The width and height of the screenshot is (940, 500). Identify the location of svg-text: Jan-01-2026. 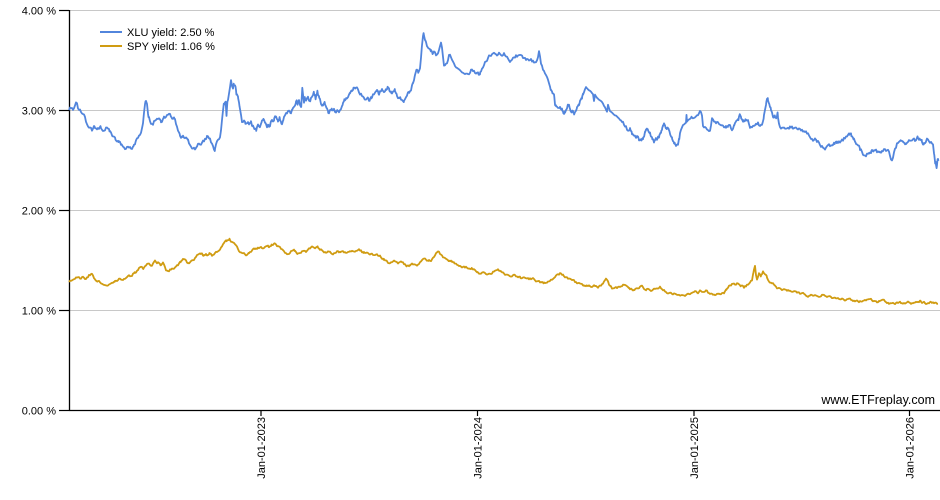
(911, 448).